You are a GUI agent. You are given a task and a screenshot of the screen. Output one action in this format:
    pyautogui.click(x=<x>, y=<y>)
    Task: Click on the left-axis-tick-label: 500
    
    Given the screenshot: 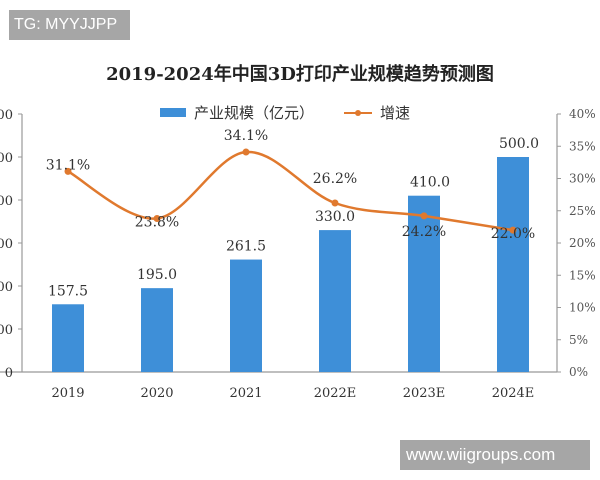 What is the action you would take?
    pyautogui.click(x=6, y=158)
    